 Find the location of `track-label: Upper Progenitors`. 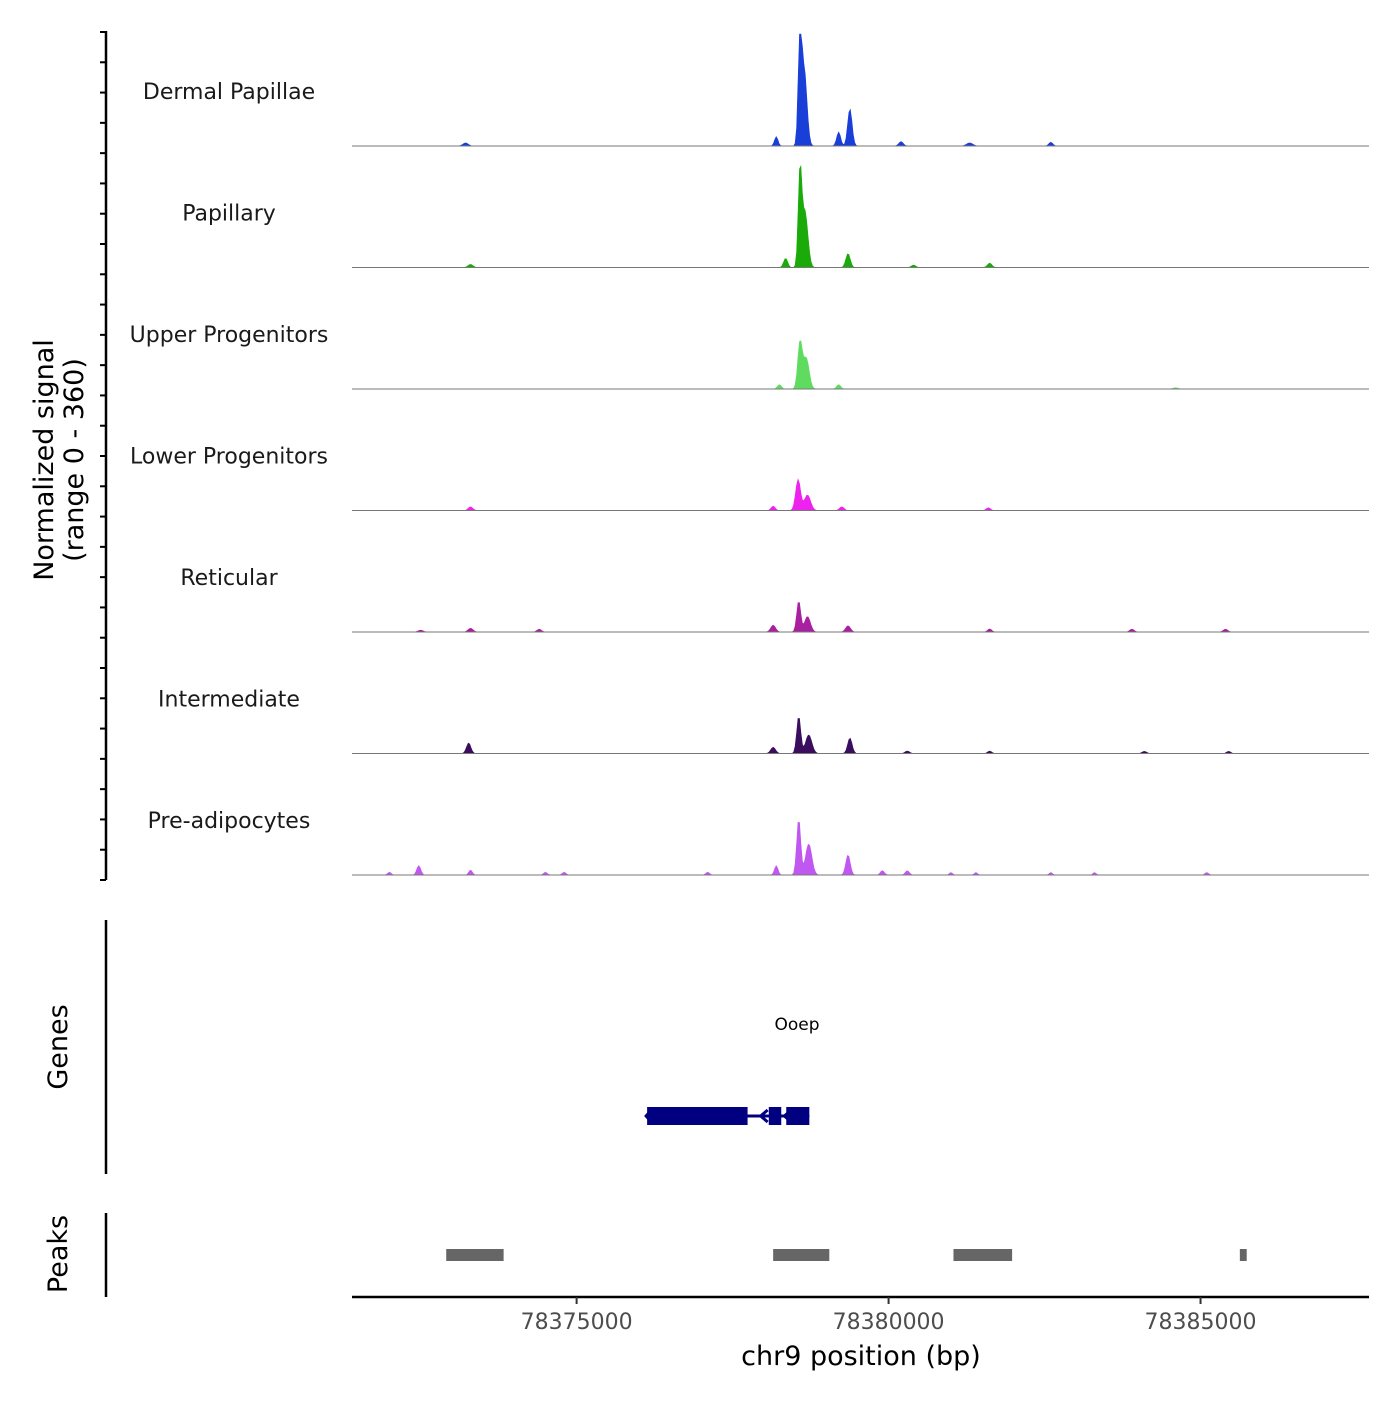

track-label: Upper Progenitors is located at coordinates (229, 335).